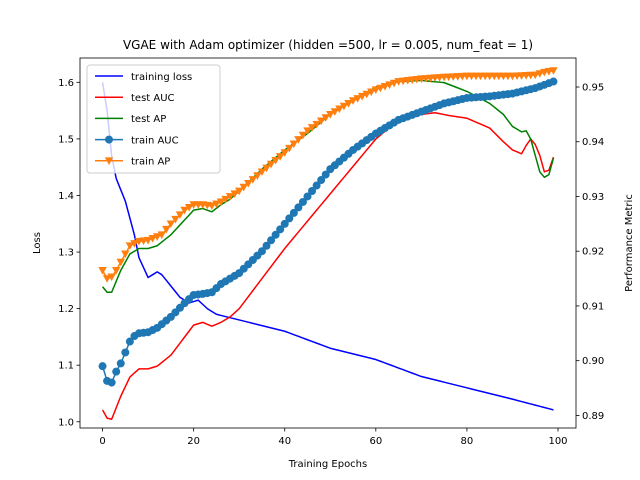  I want to click on y-right-tick-label: 0.93, so click(593, 197).